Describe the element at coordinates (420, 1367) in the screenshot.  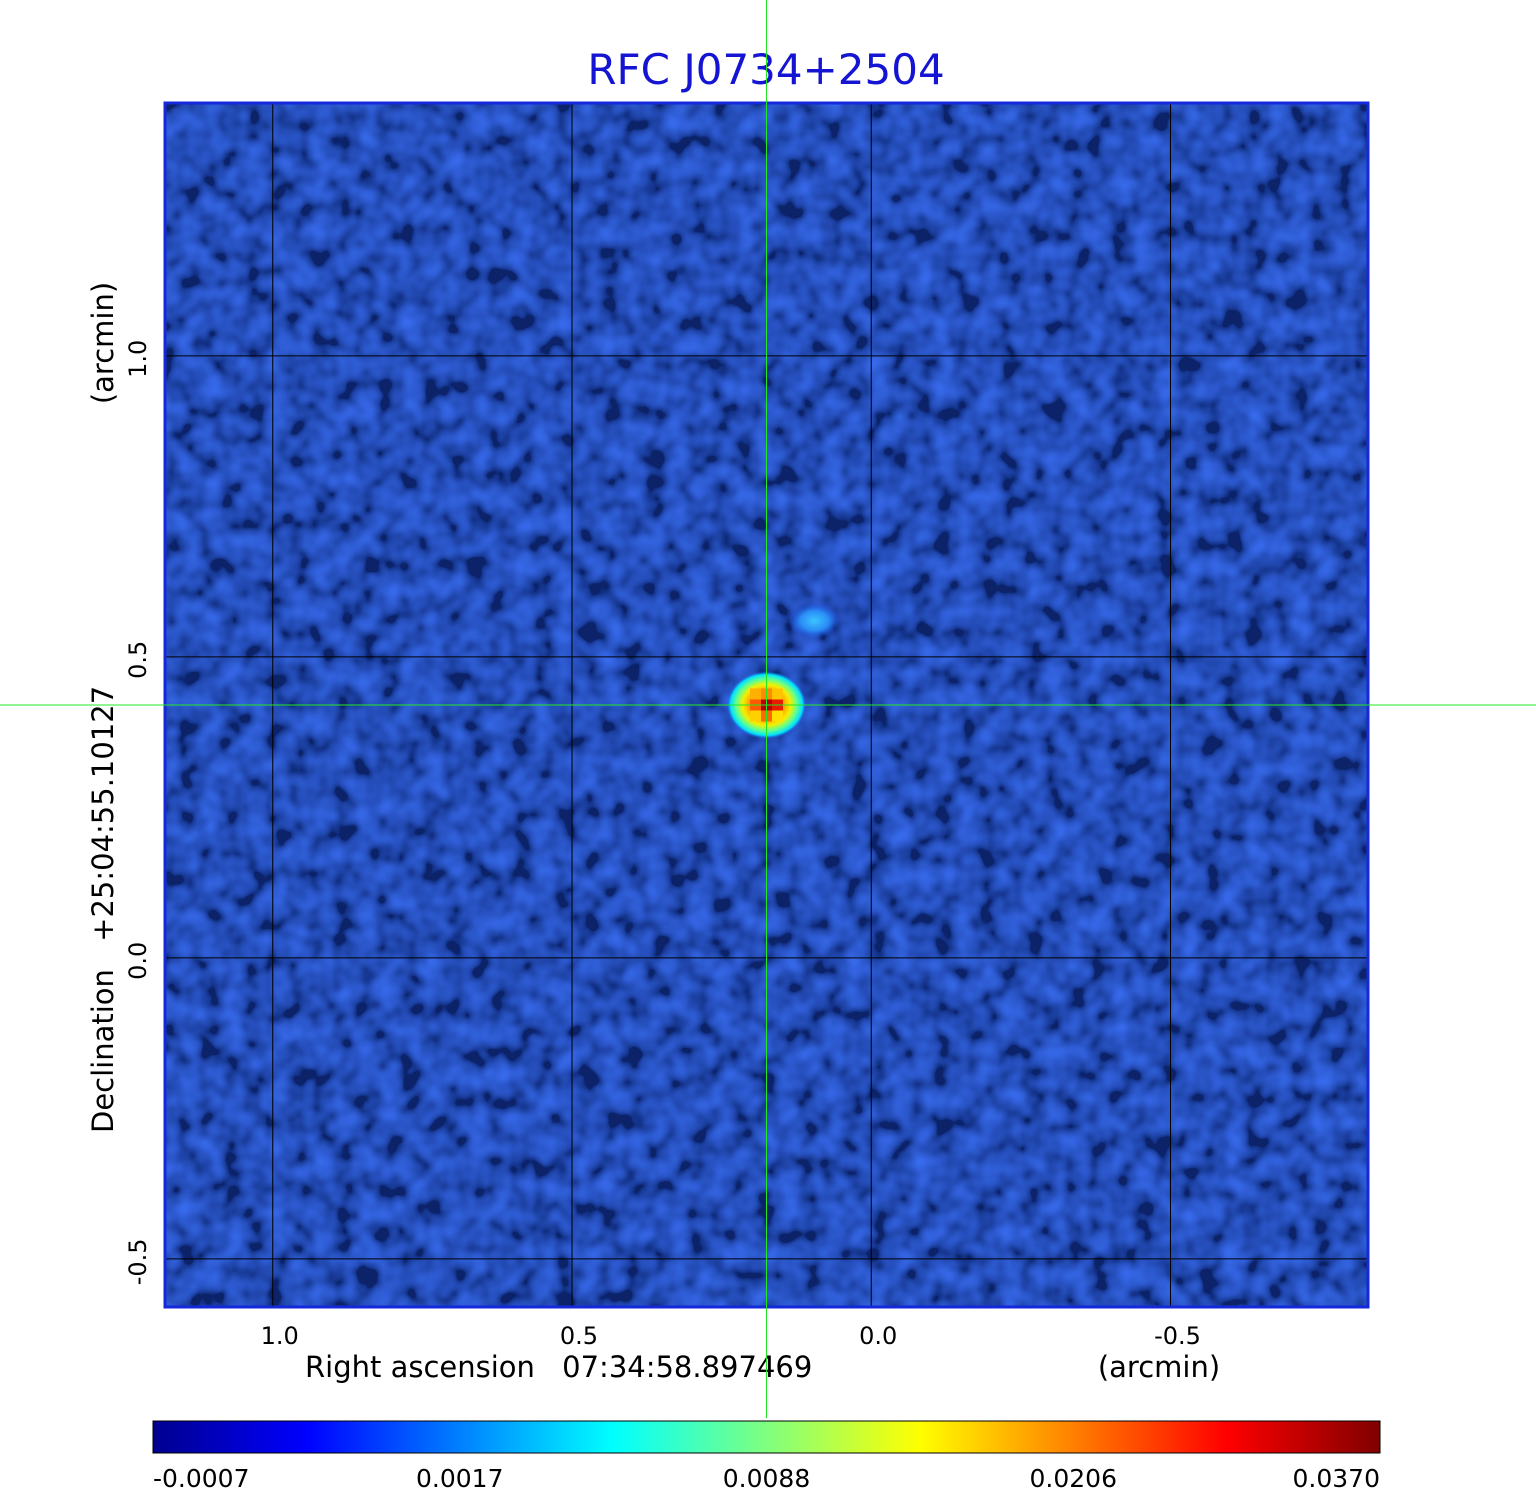
I see `x-axis-name: Right ascension` at that location.